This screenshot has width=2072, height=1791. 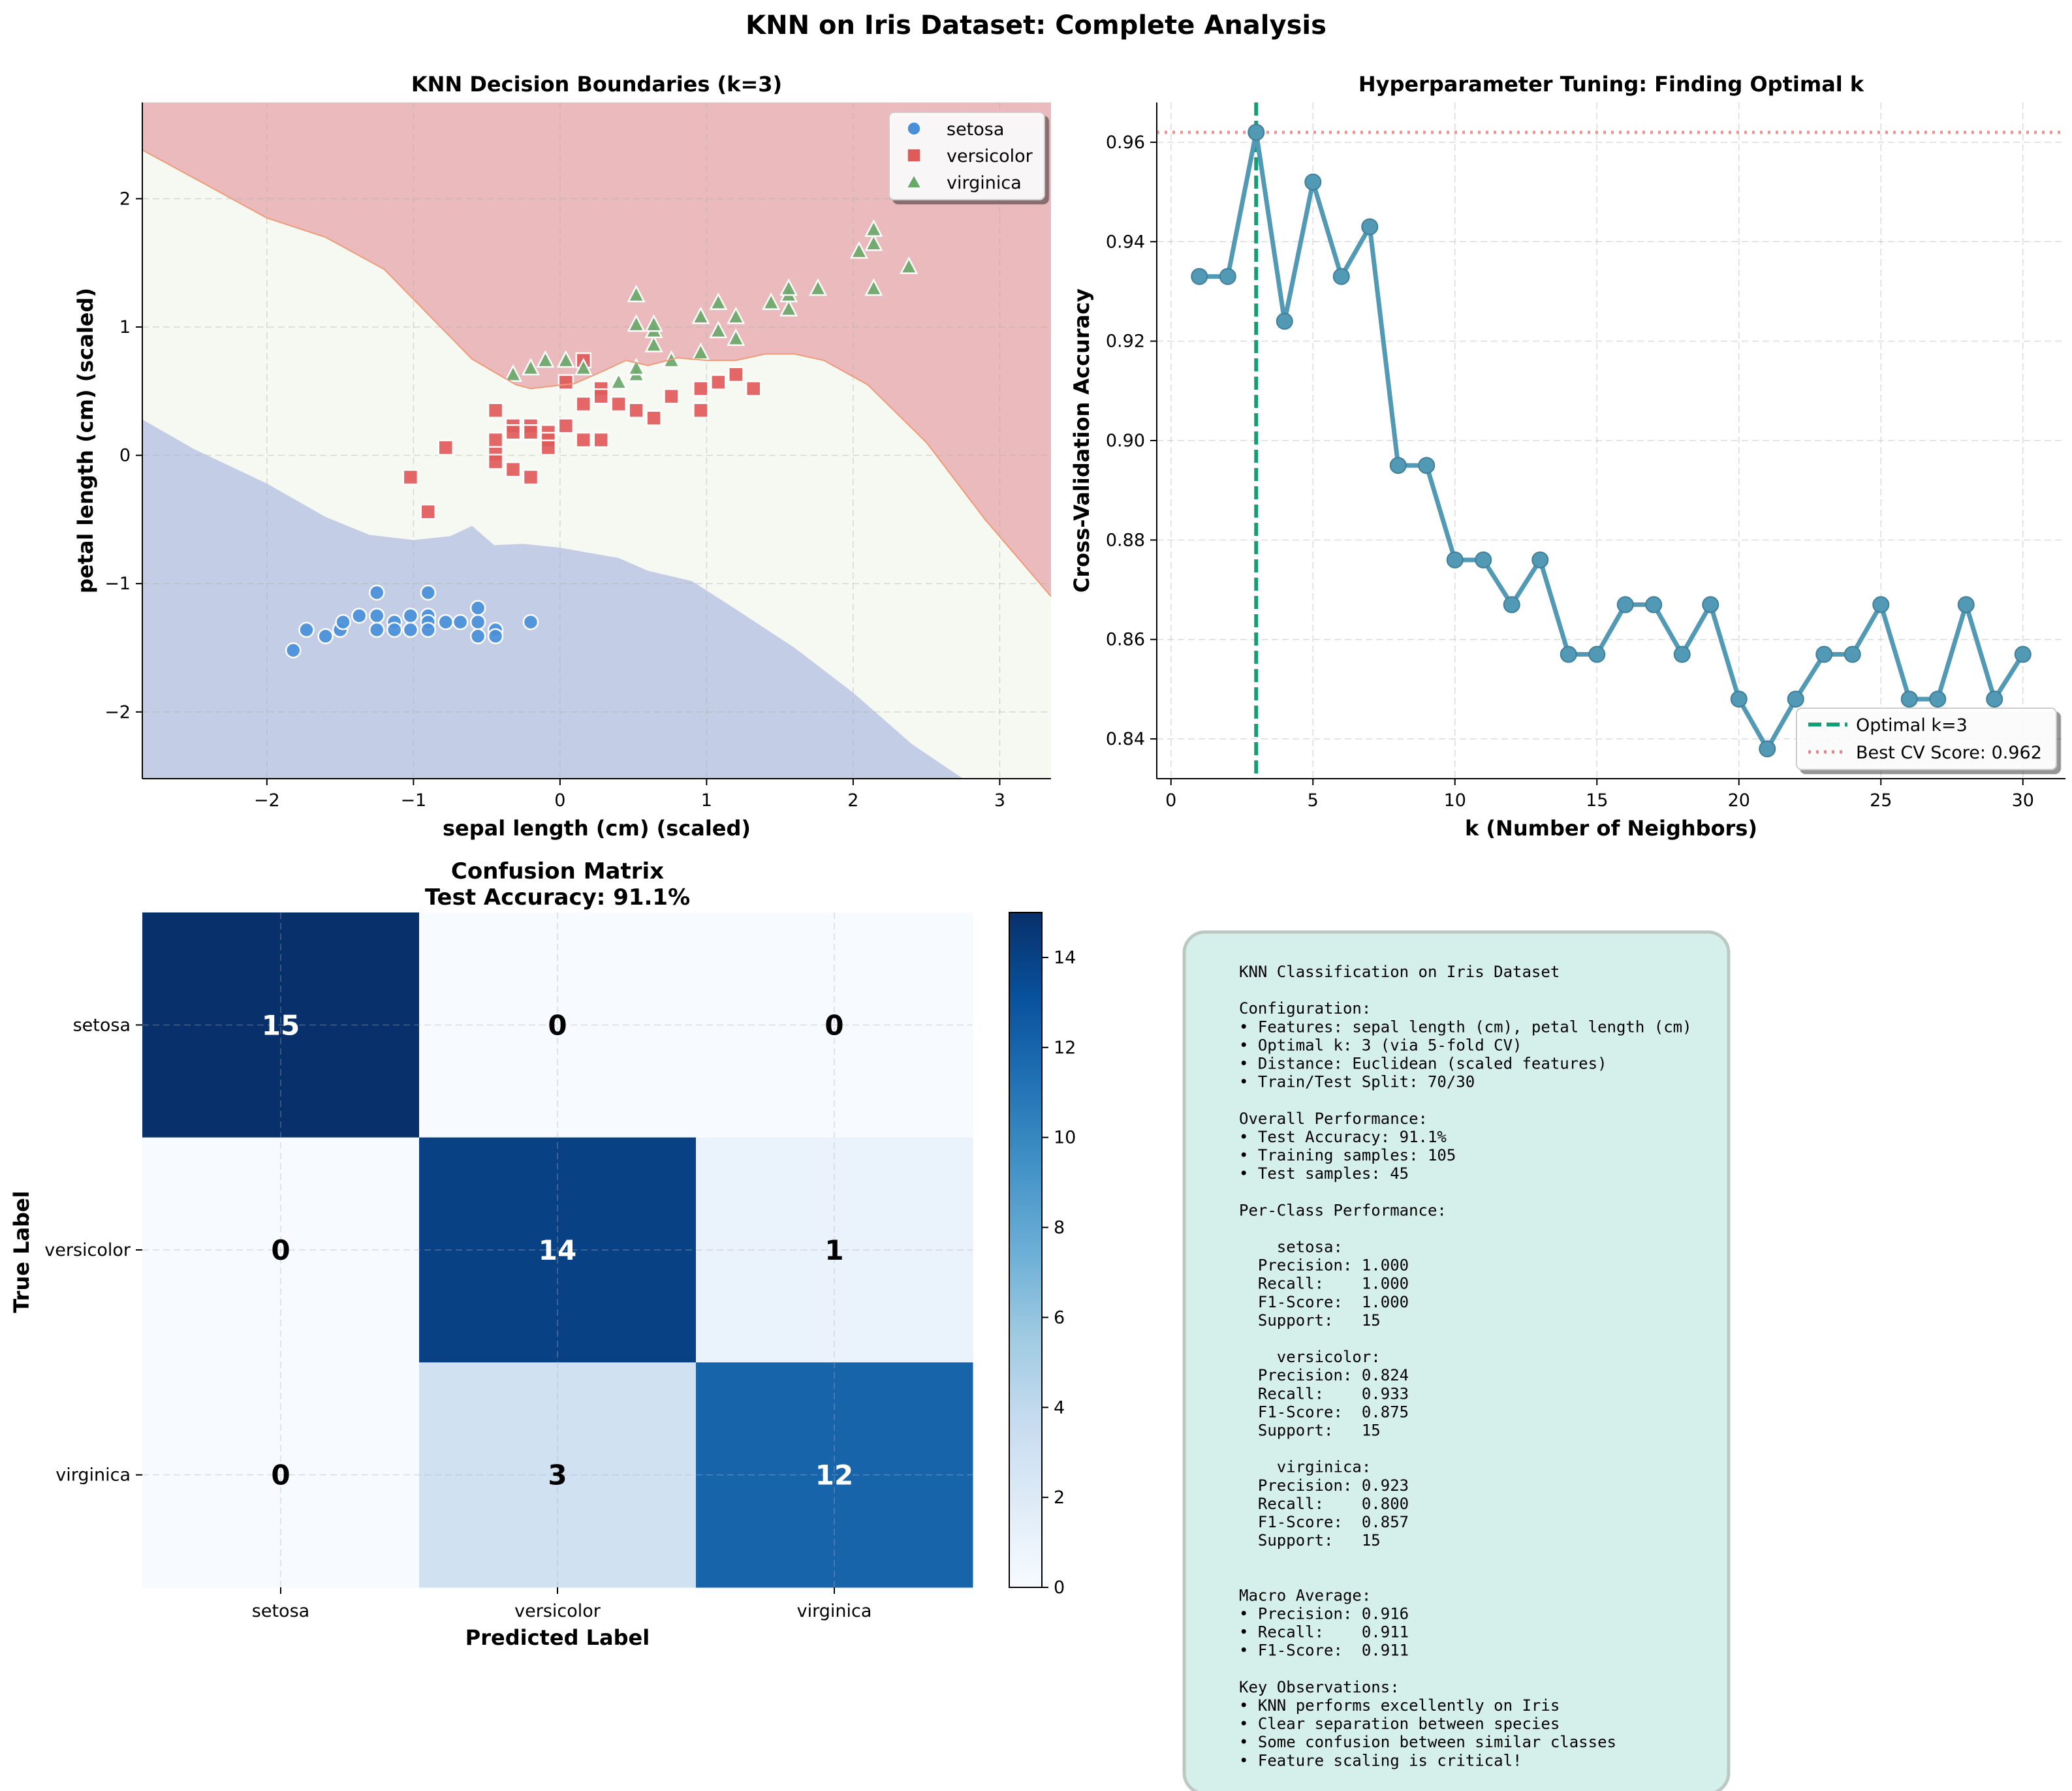 I want to click on decision-xtick-label: 3, so click(x=999, y=801).